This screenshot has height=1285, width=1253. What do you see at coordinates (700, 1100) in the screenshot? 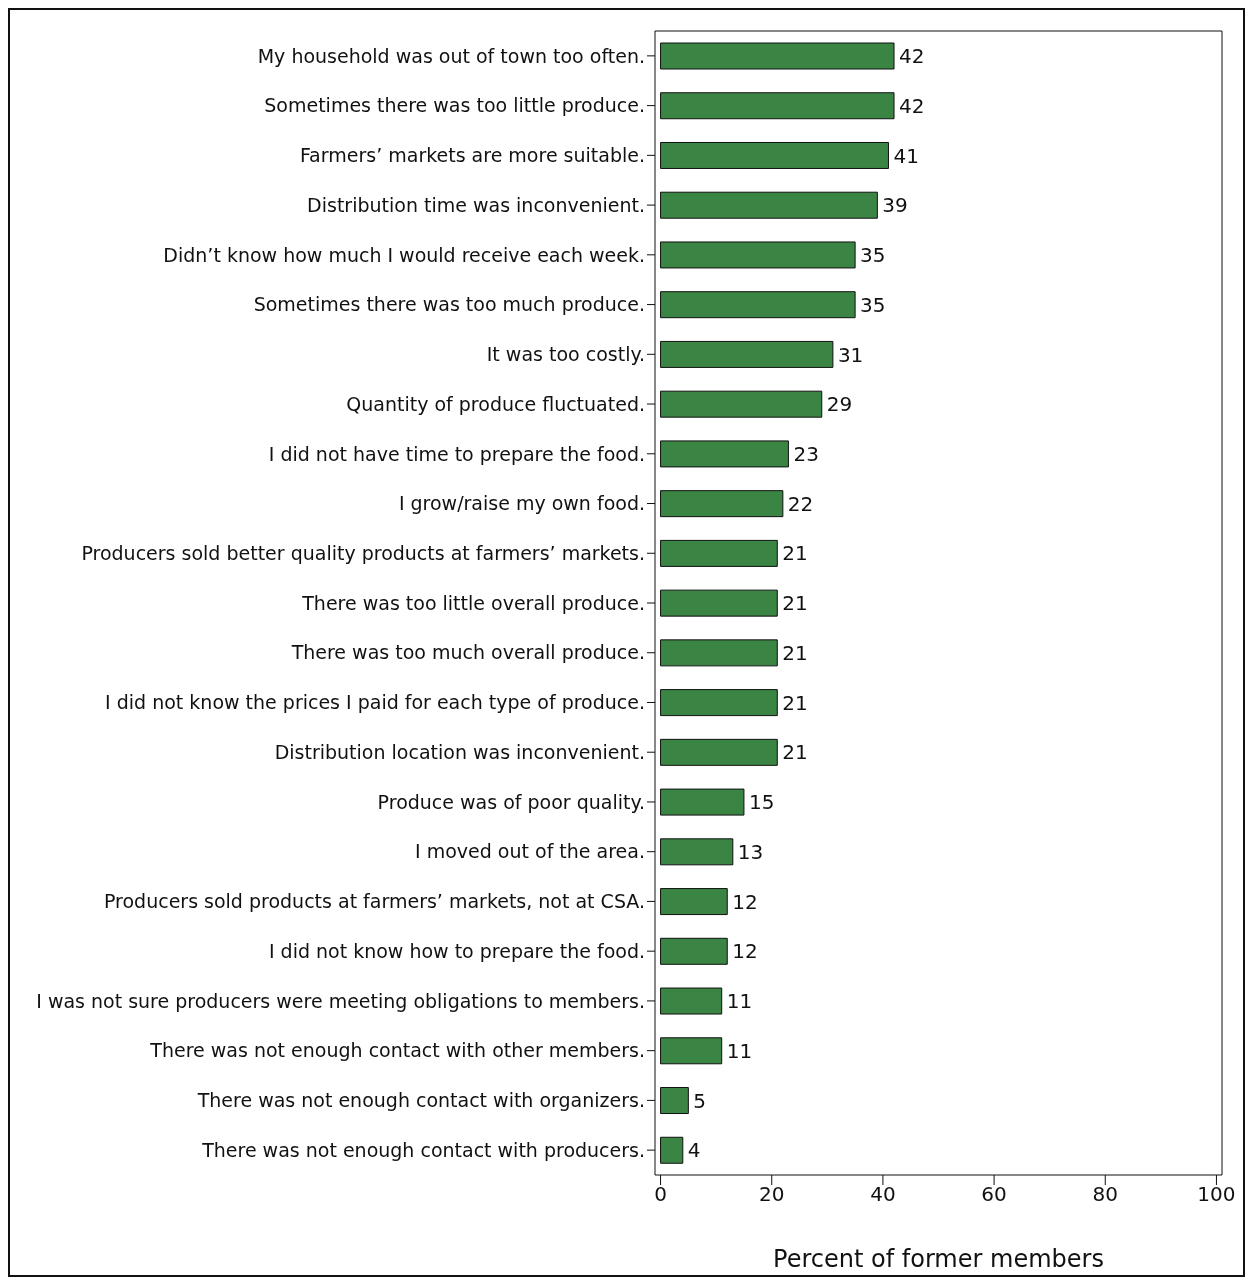
I see `data-label: 5` at bounding box center [700, 1100].